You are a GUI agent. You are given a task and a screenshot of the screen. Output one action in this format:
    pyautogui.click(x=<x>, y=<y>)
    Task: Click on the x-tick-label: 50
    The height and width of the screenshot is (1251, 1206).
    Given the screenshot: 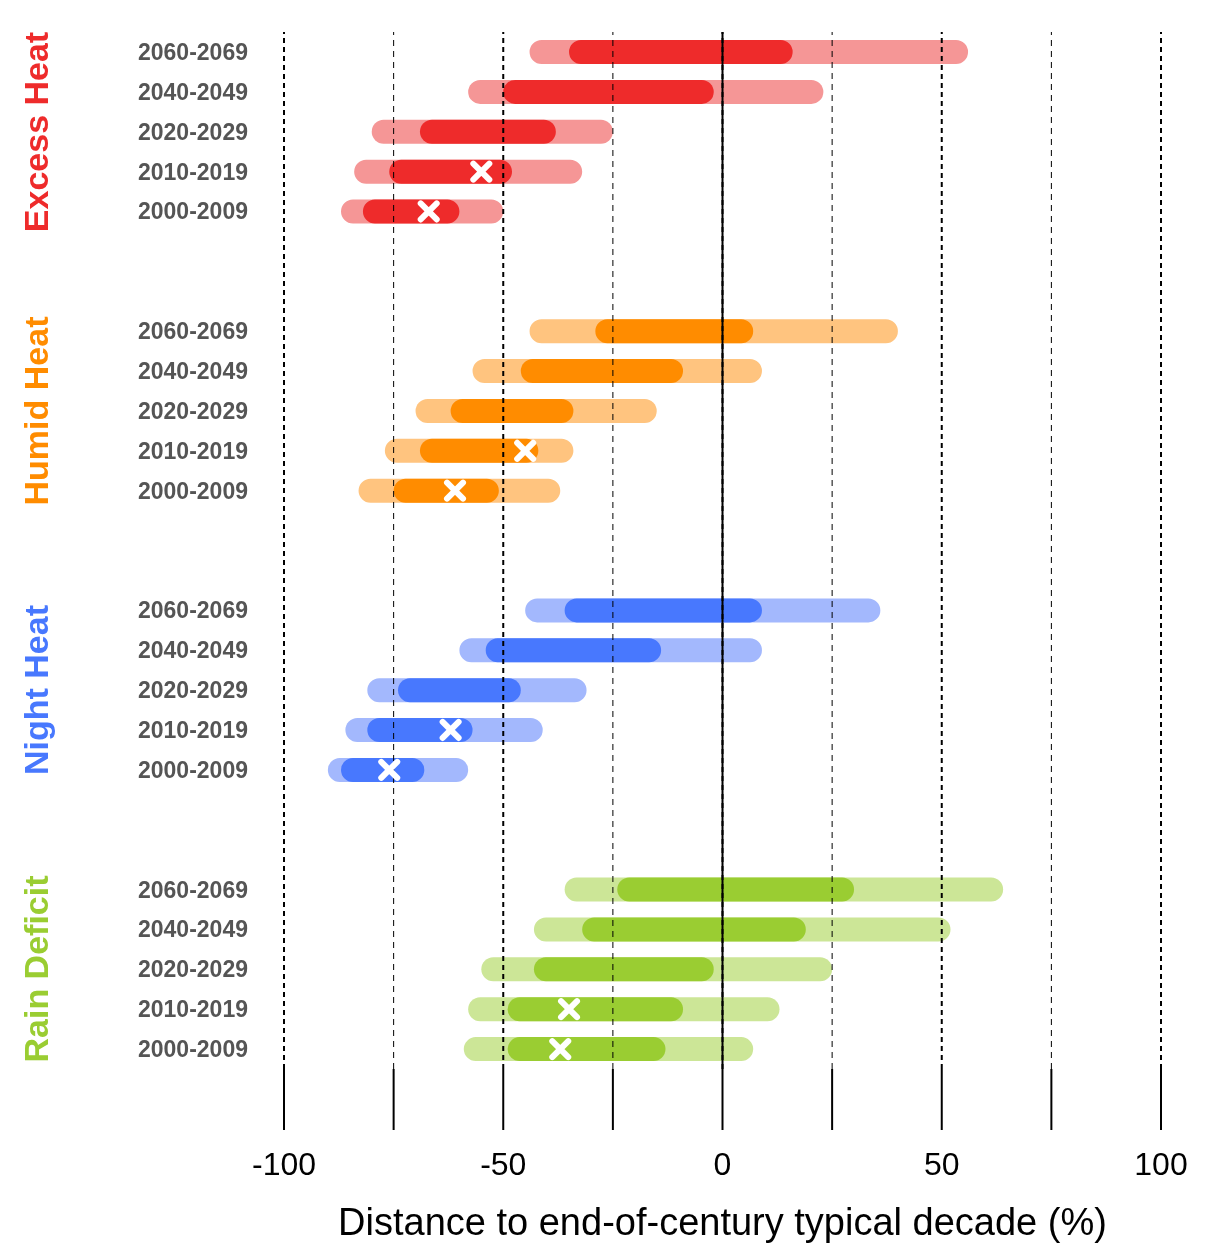 What is the action you would take?
    pyautogui.click(x=941, y=1163)
    